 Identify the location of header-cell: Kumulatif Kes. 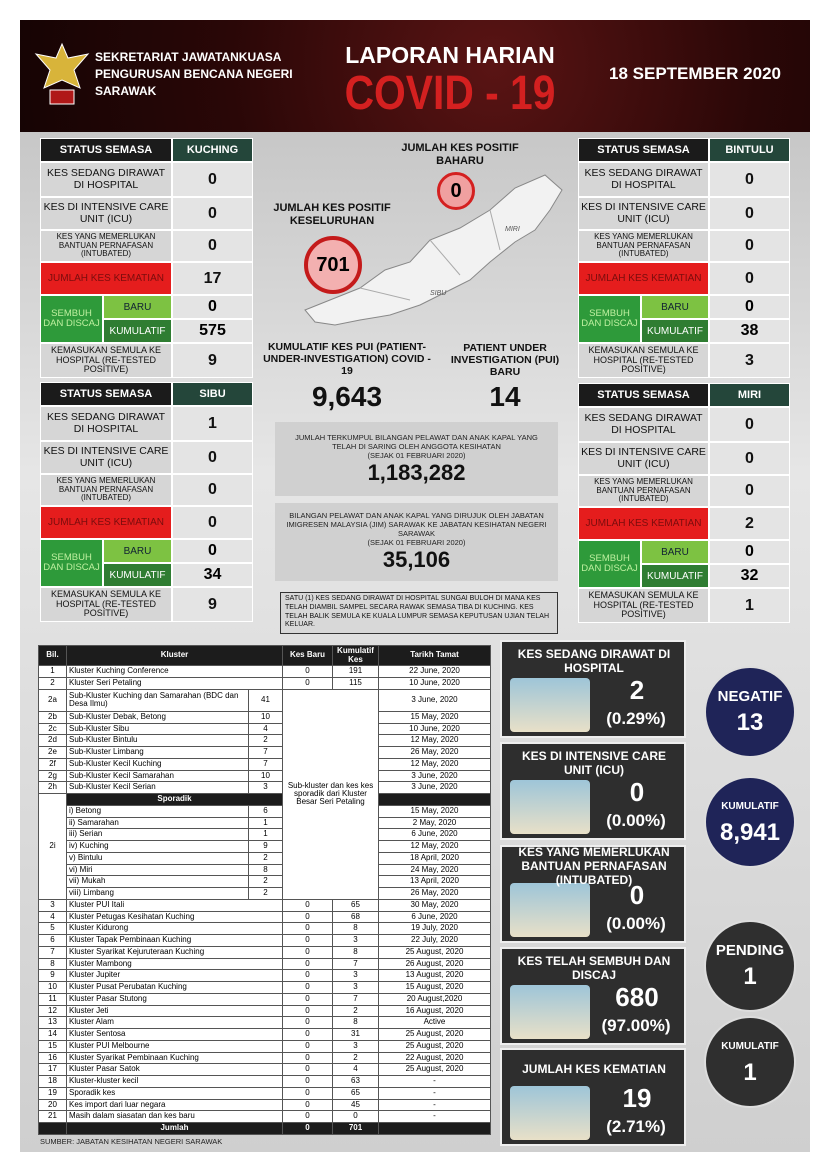
(355, 655).